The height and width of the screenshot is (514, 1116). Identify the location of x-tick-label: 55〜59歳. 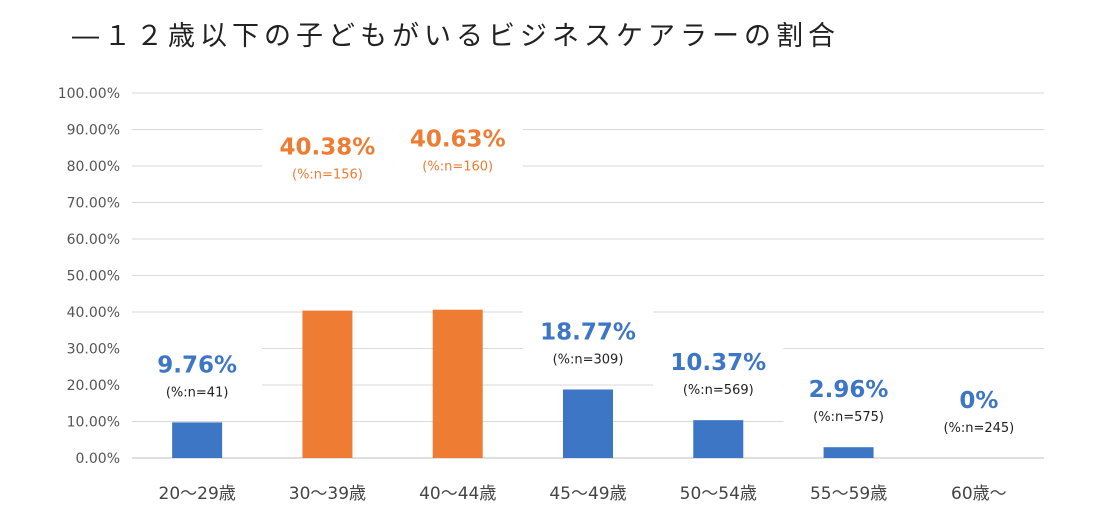
(848, 494).